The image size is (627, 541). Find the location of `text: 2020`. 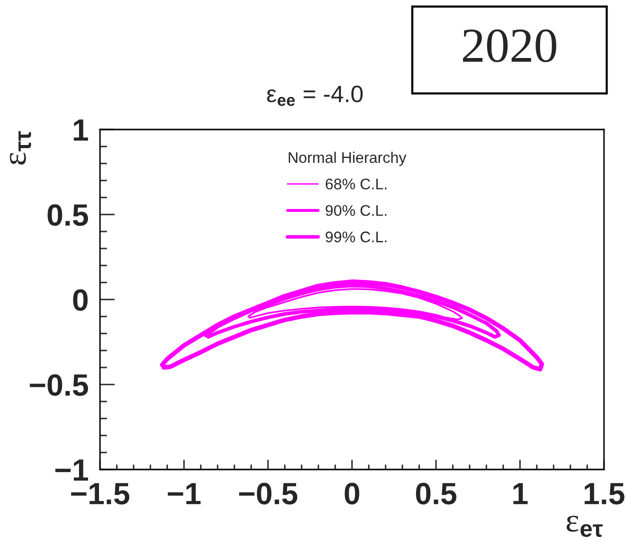

text: 2020 is located at coordinates (509, 45).